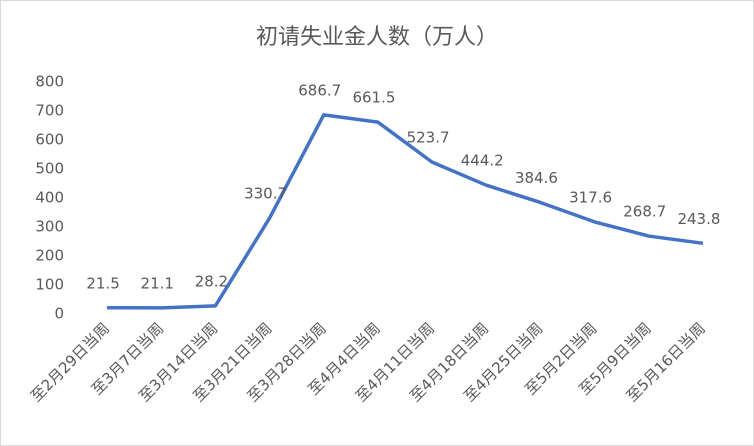 The width and height of the screenshot is (754, 446). What do you see at coordinates (428, 138) in the screenshot?
I see `data-label: 523.7` at bounding box center [428, 138].